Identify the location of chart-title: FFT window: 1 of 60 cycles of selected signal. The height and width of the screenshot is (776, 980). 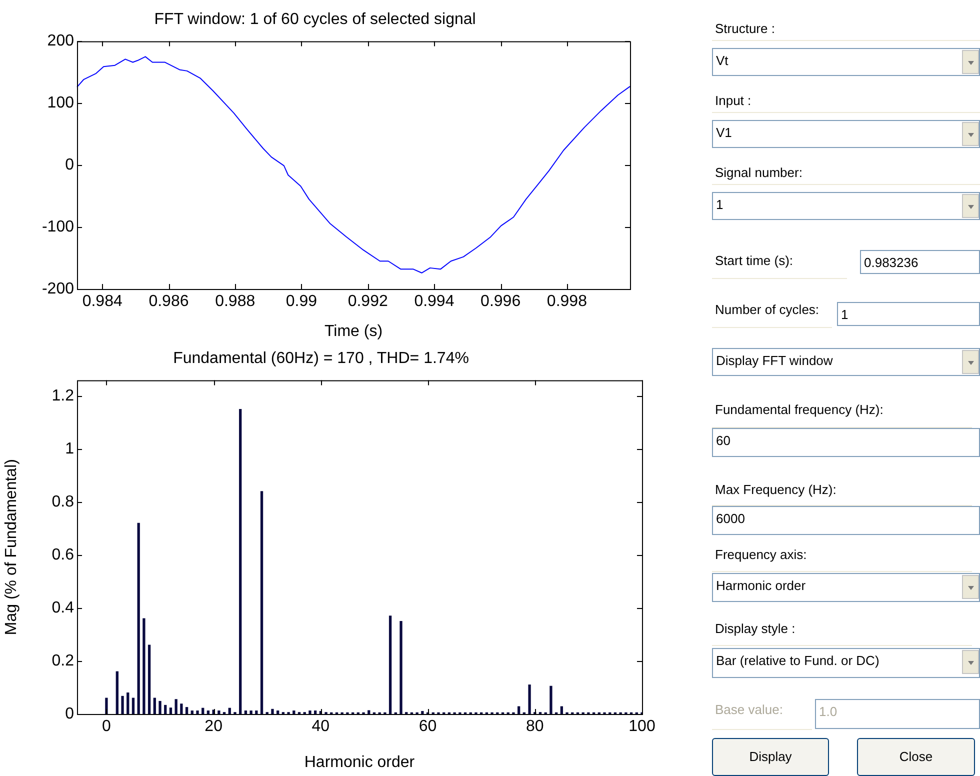
(315, 19).